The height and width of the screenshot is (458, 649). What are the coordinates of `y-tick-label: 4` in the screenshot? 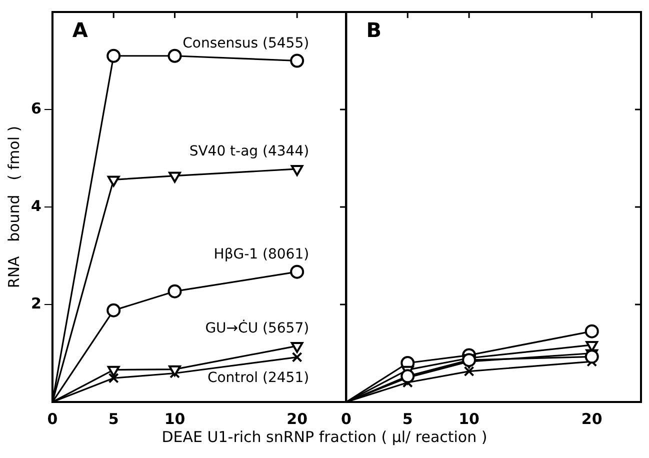 It's located at (36, 205).